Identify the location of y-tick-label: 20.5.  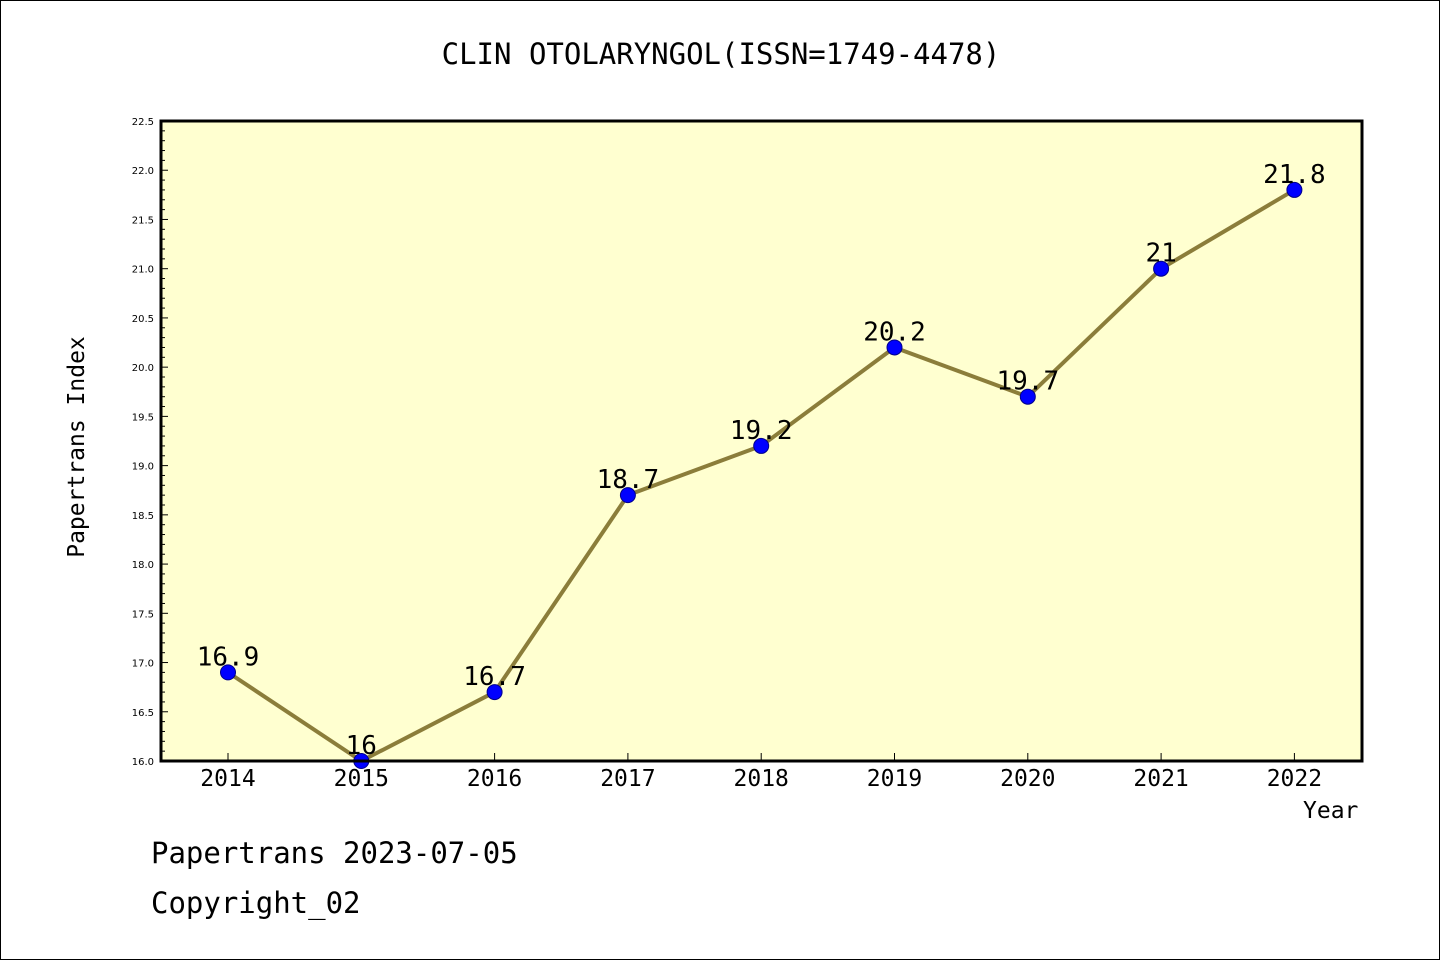
(143, 319).